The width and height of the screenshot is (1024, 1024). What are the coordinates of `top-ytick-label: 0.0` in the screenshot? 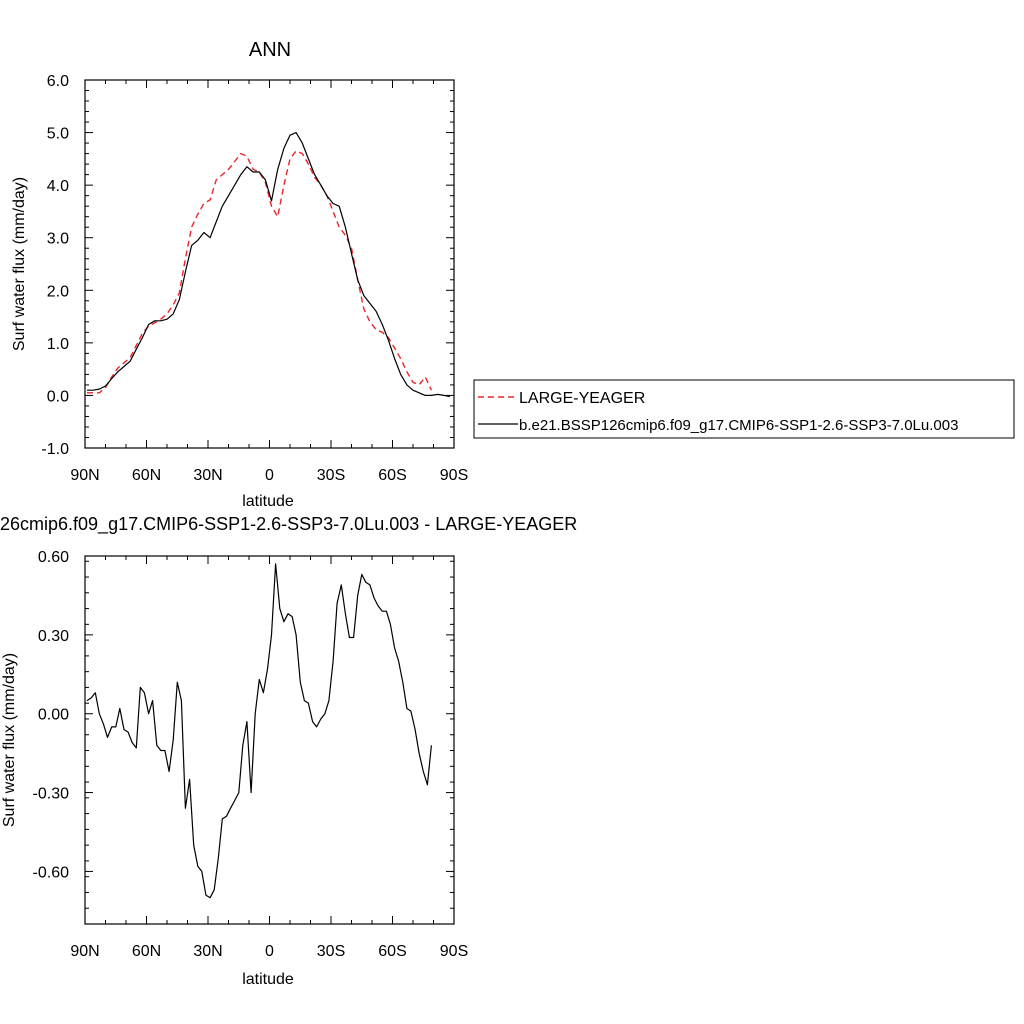 It's located at (58, 396).